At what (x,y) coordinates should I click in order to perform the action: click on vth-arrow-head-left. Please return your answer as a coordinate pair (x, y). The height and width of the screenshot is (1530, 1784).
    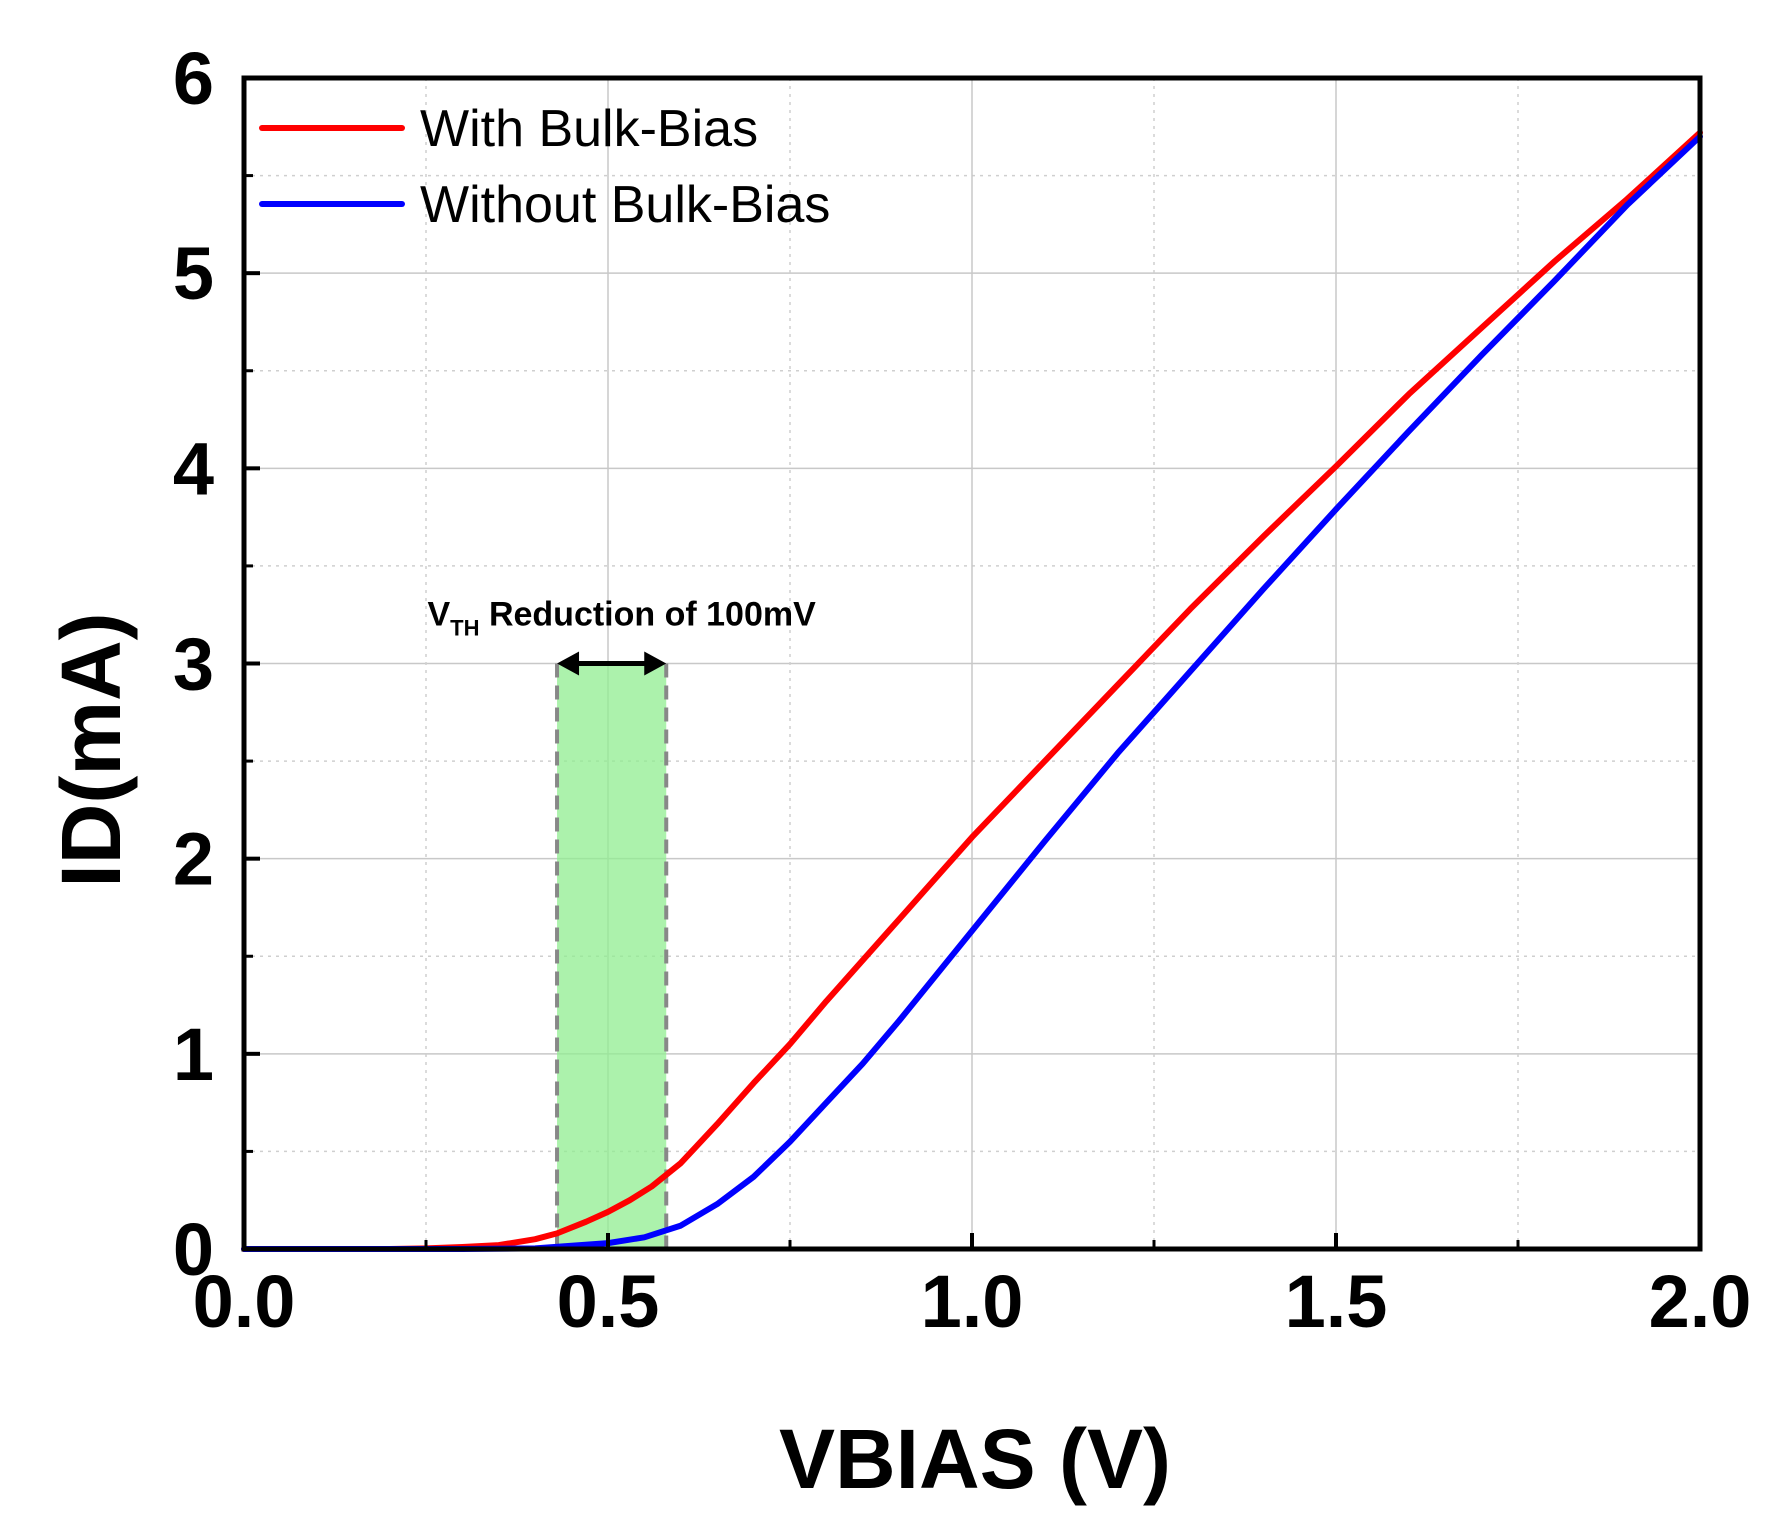
    Looking at the image, I should click on (568, 663).